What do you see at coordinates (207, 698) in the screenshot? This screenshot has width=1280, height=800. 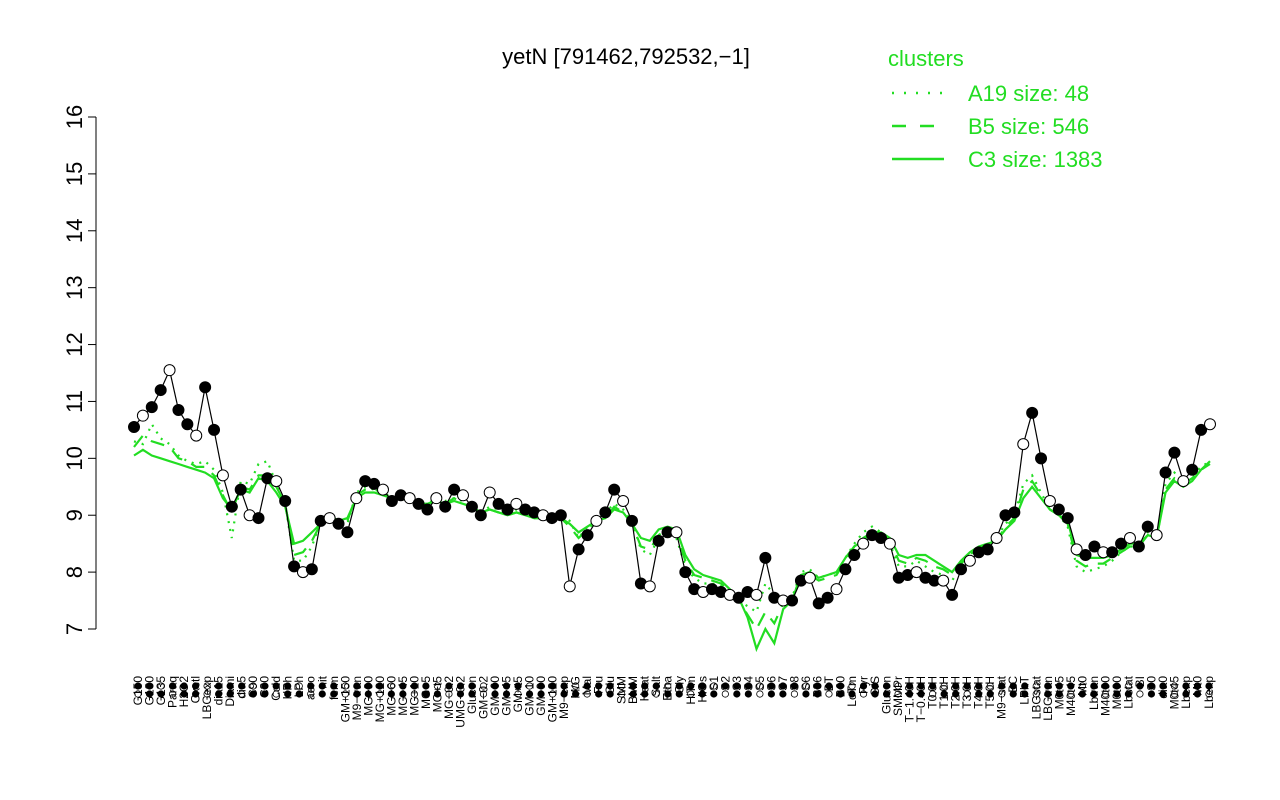 I see `x-tick-label: LBGexp` at bounding box center [207, 698].